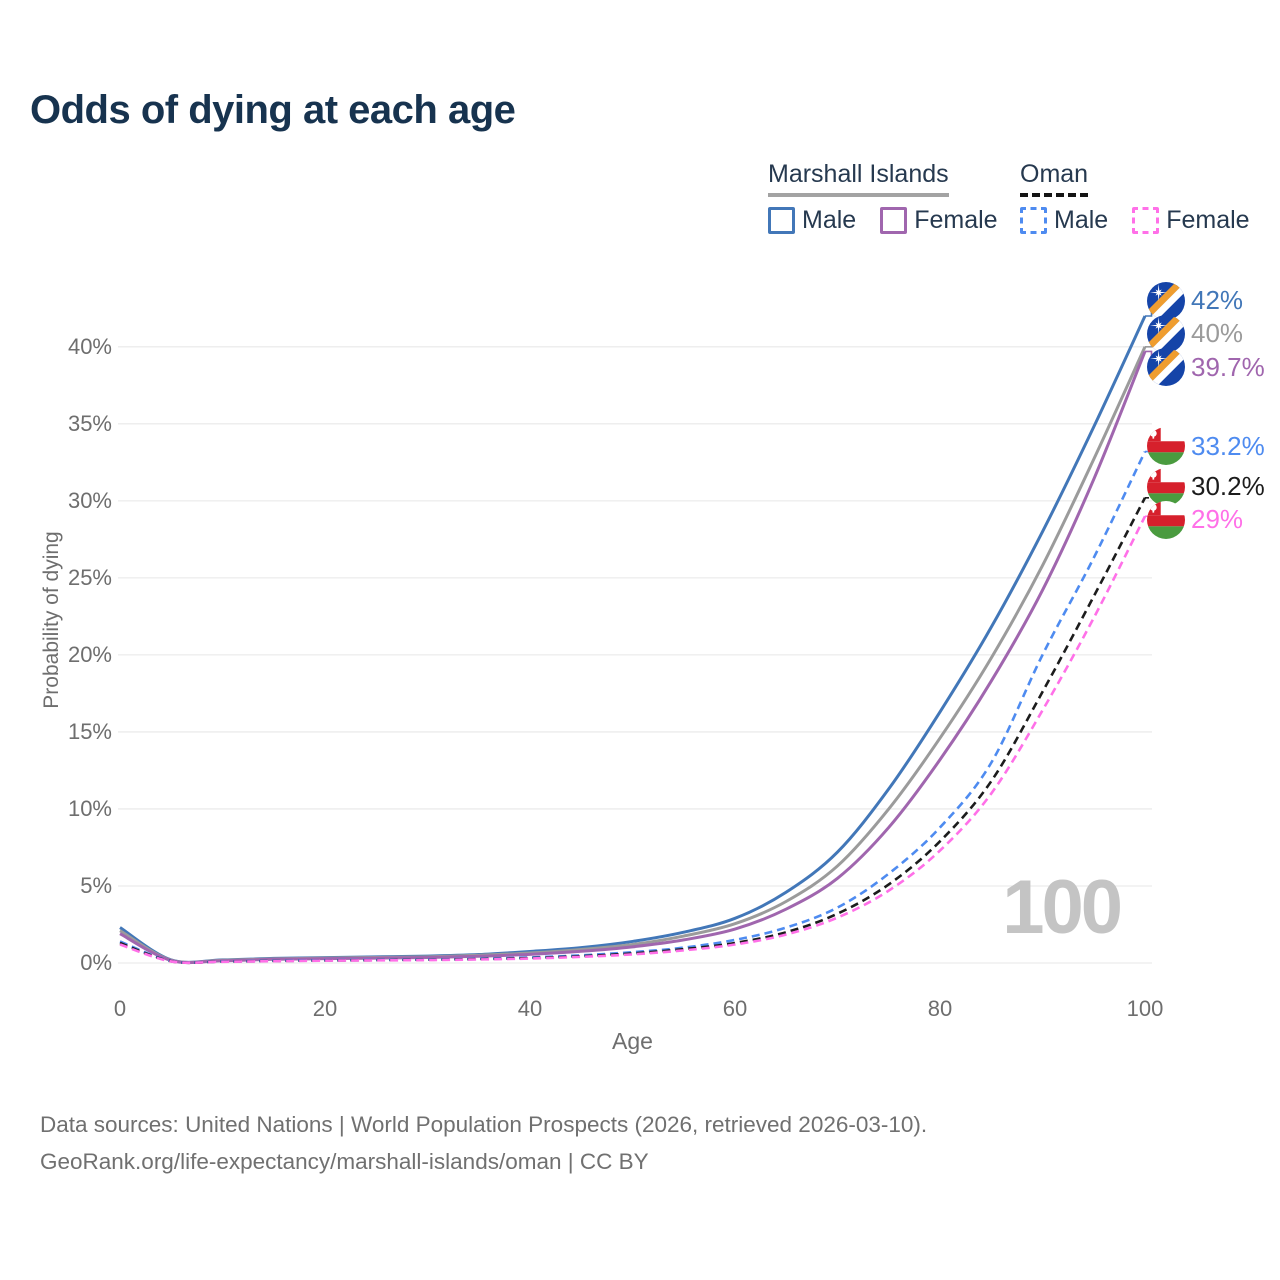  What do you see at coordinates (781, 220) in the screenshot?
I see `legend-swatch-marshall-islands-male` at bounding box center [781, 220].